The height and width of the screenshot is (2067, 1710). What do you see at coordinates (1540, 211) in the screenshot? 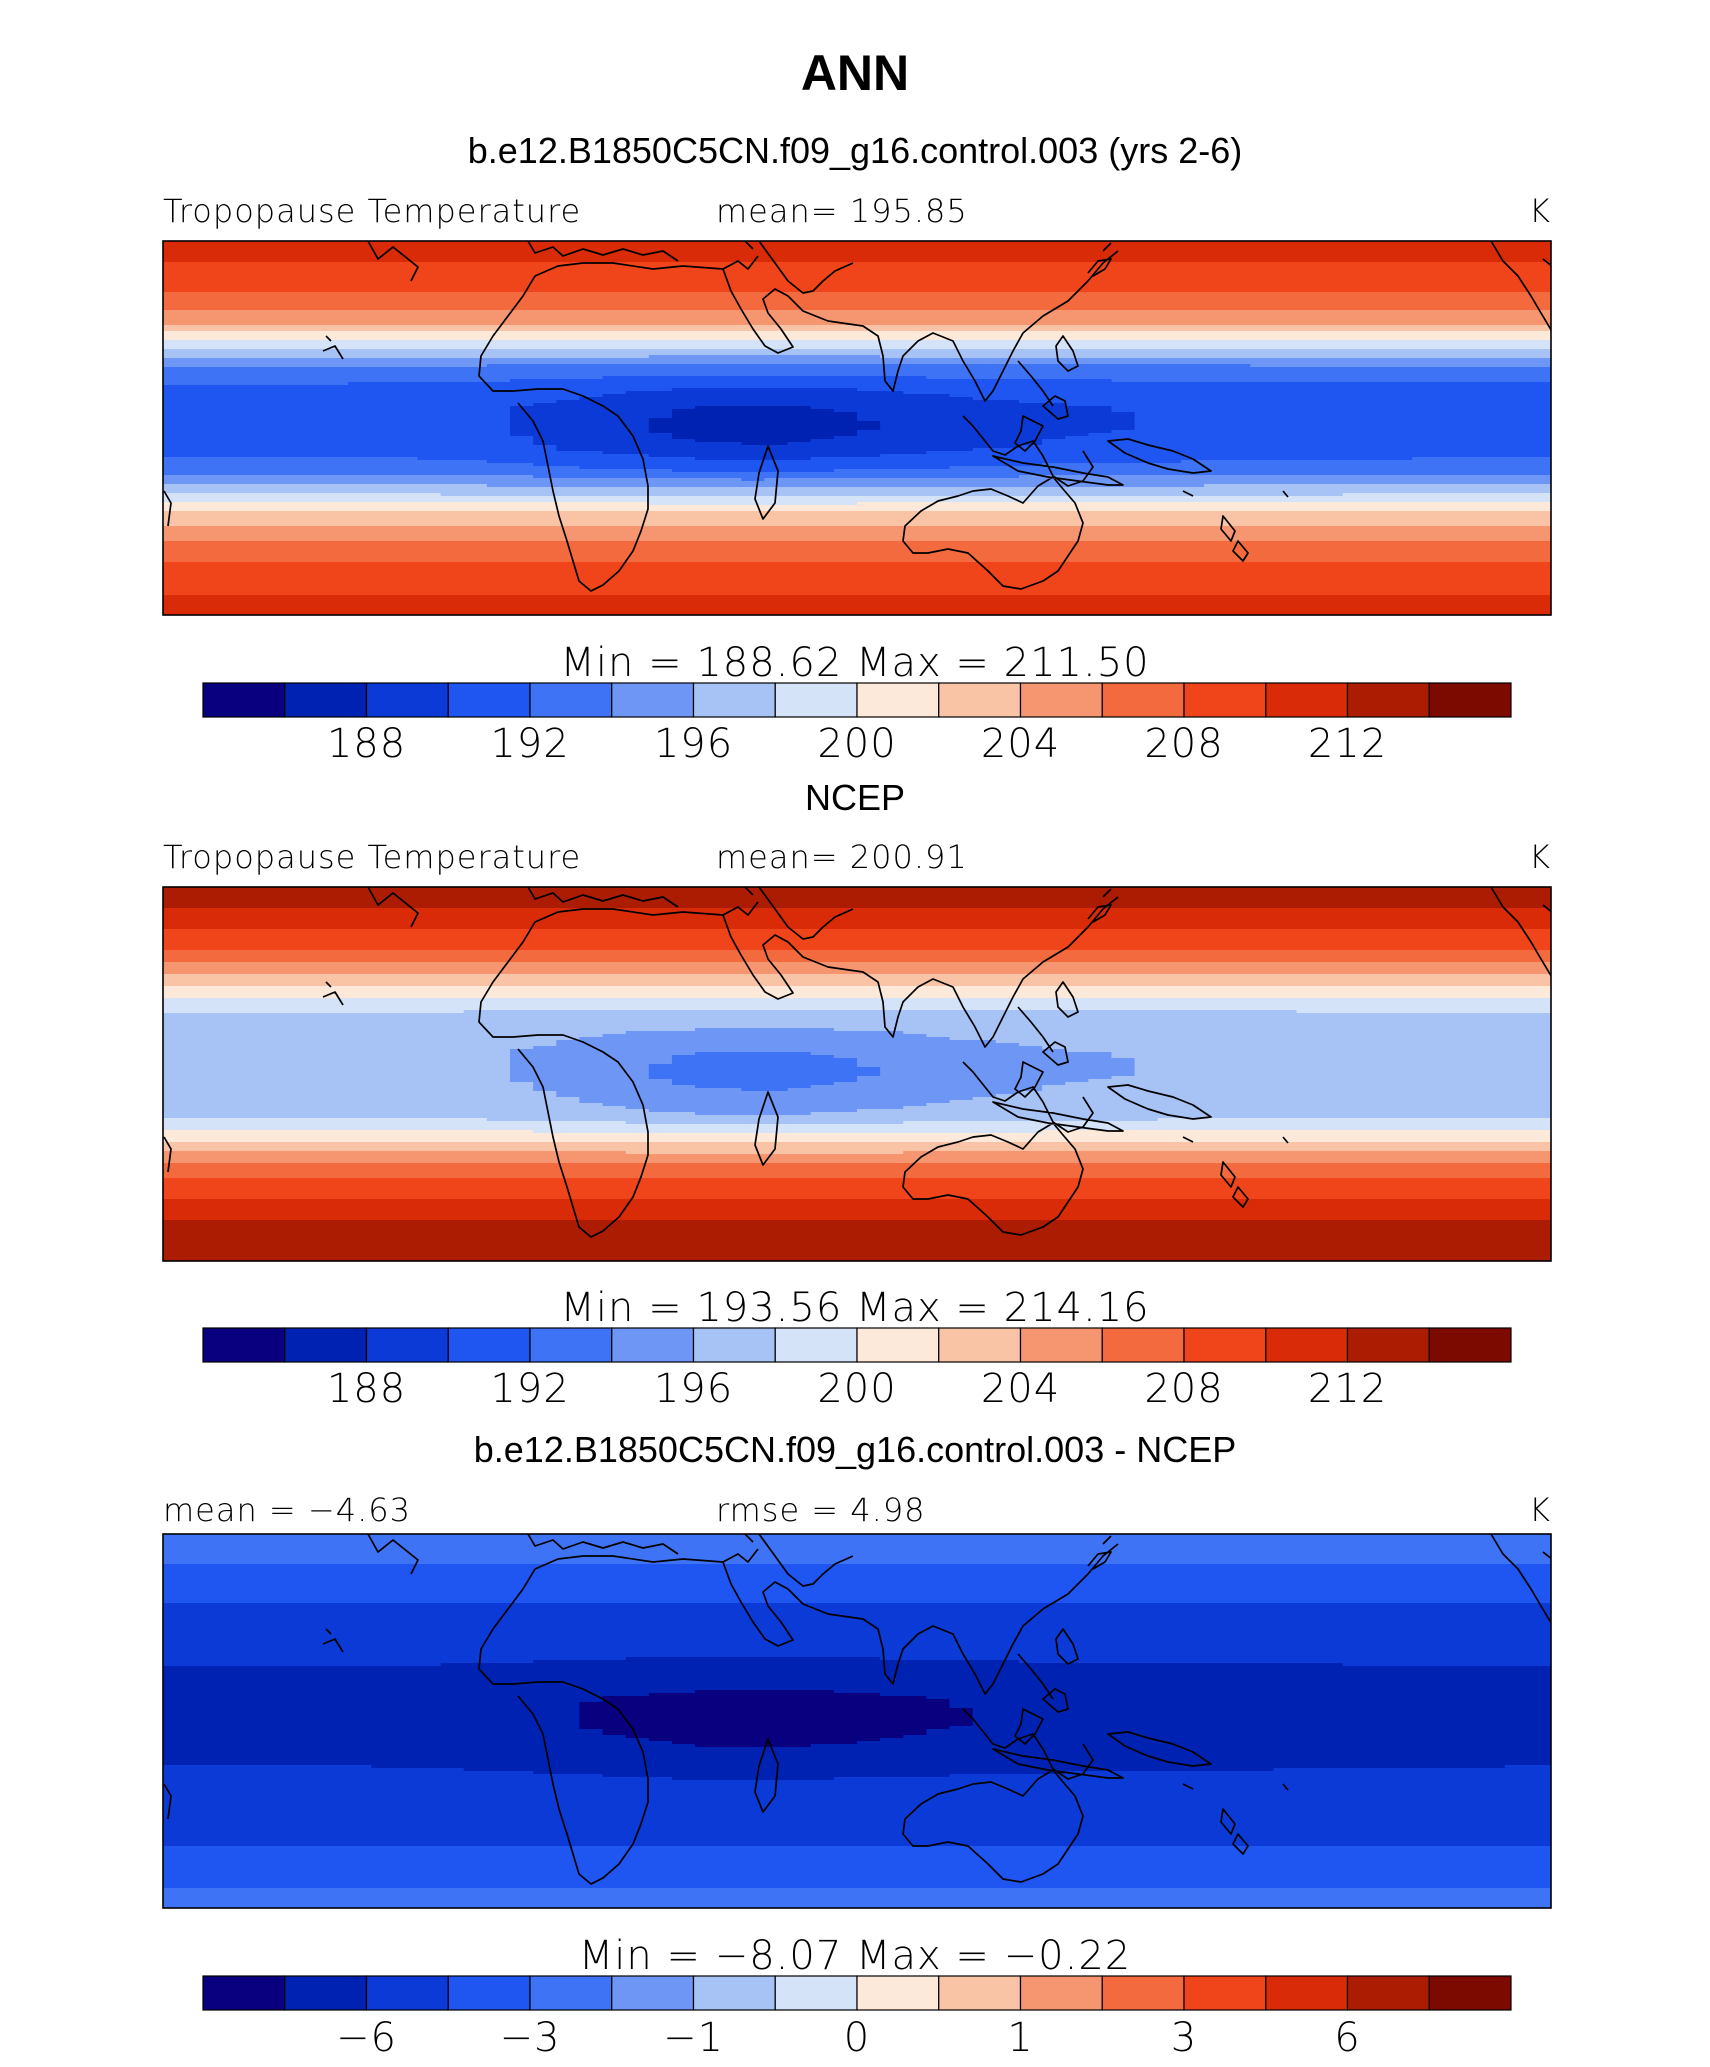
I see `units-label: K` at bounding box center [1540, 211].